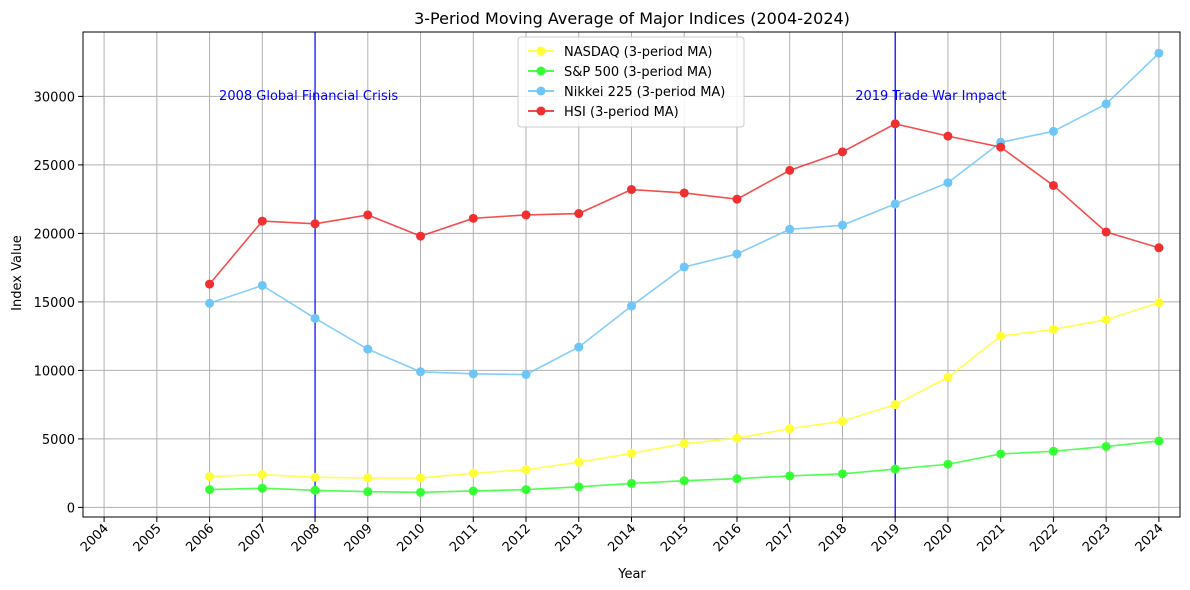 The image size is (1190, 590). Describe the element at coordinates (833, 538) in the screenshot. I see `x-tick-label: 2018` at that location.